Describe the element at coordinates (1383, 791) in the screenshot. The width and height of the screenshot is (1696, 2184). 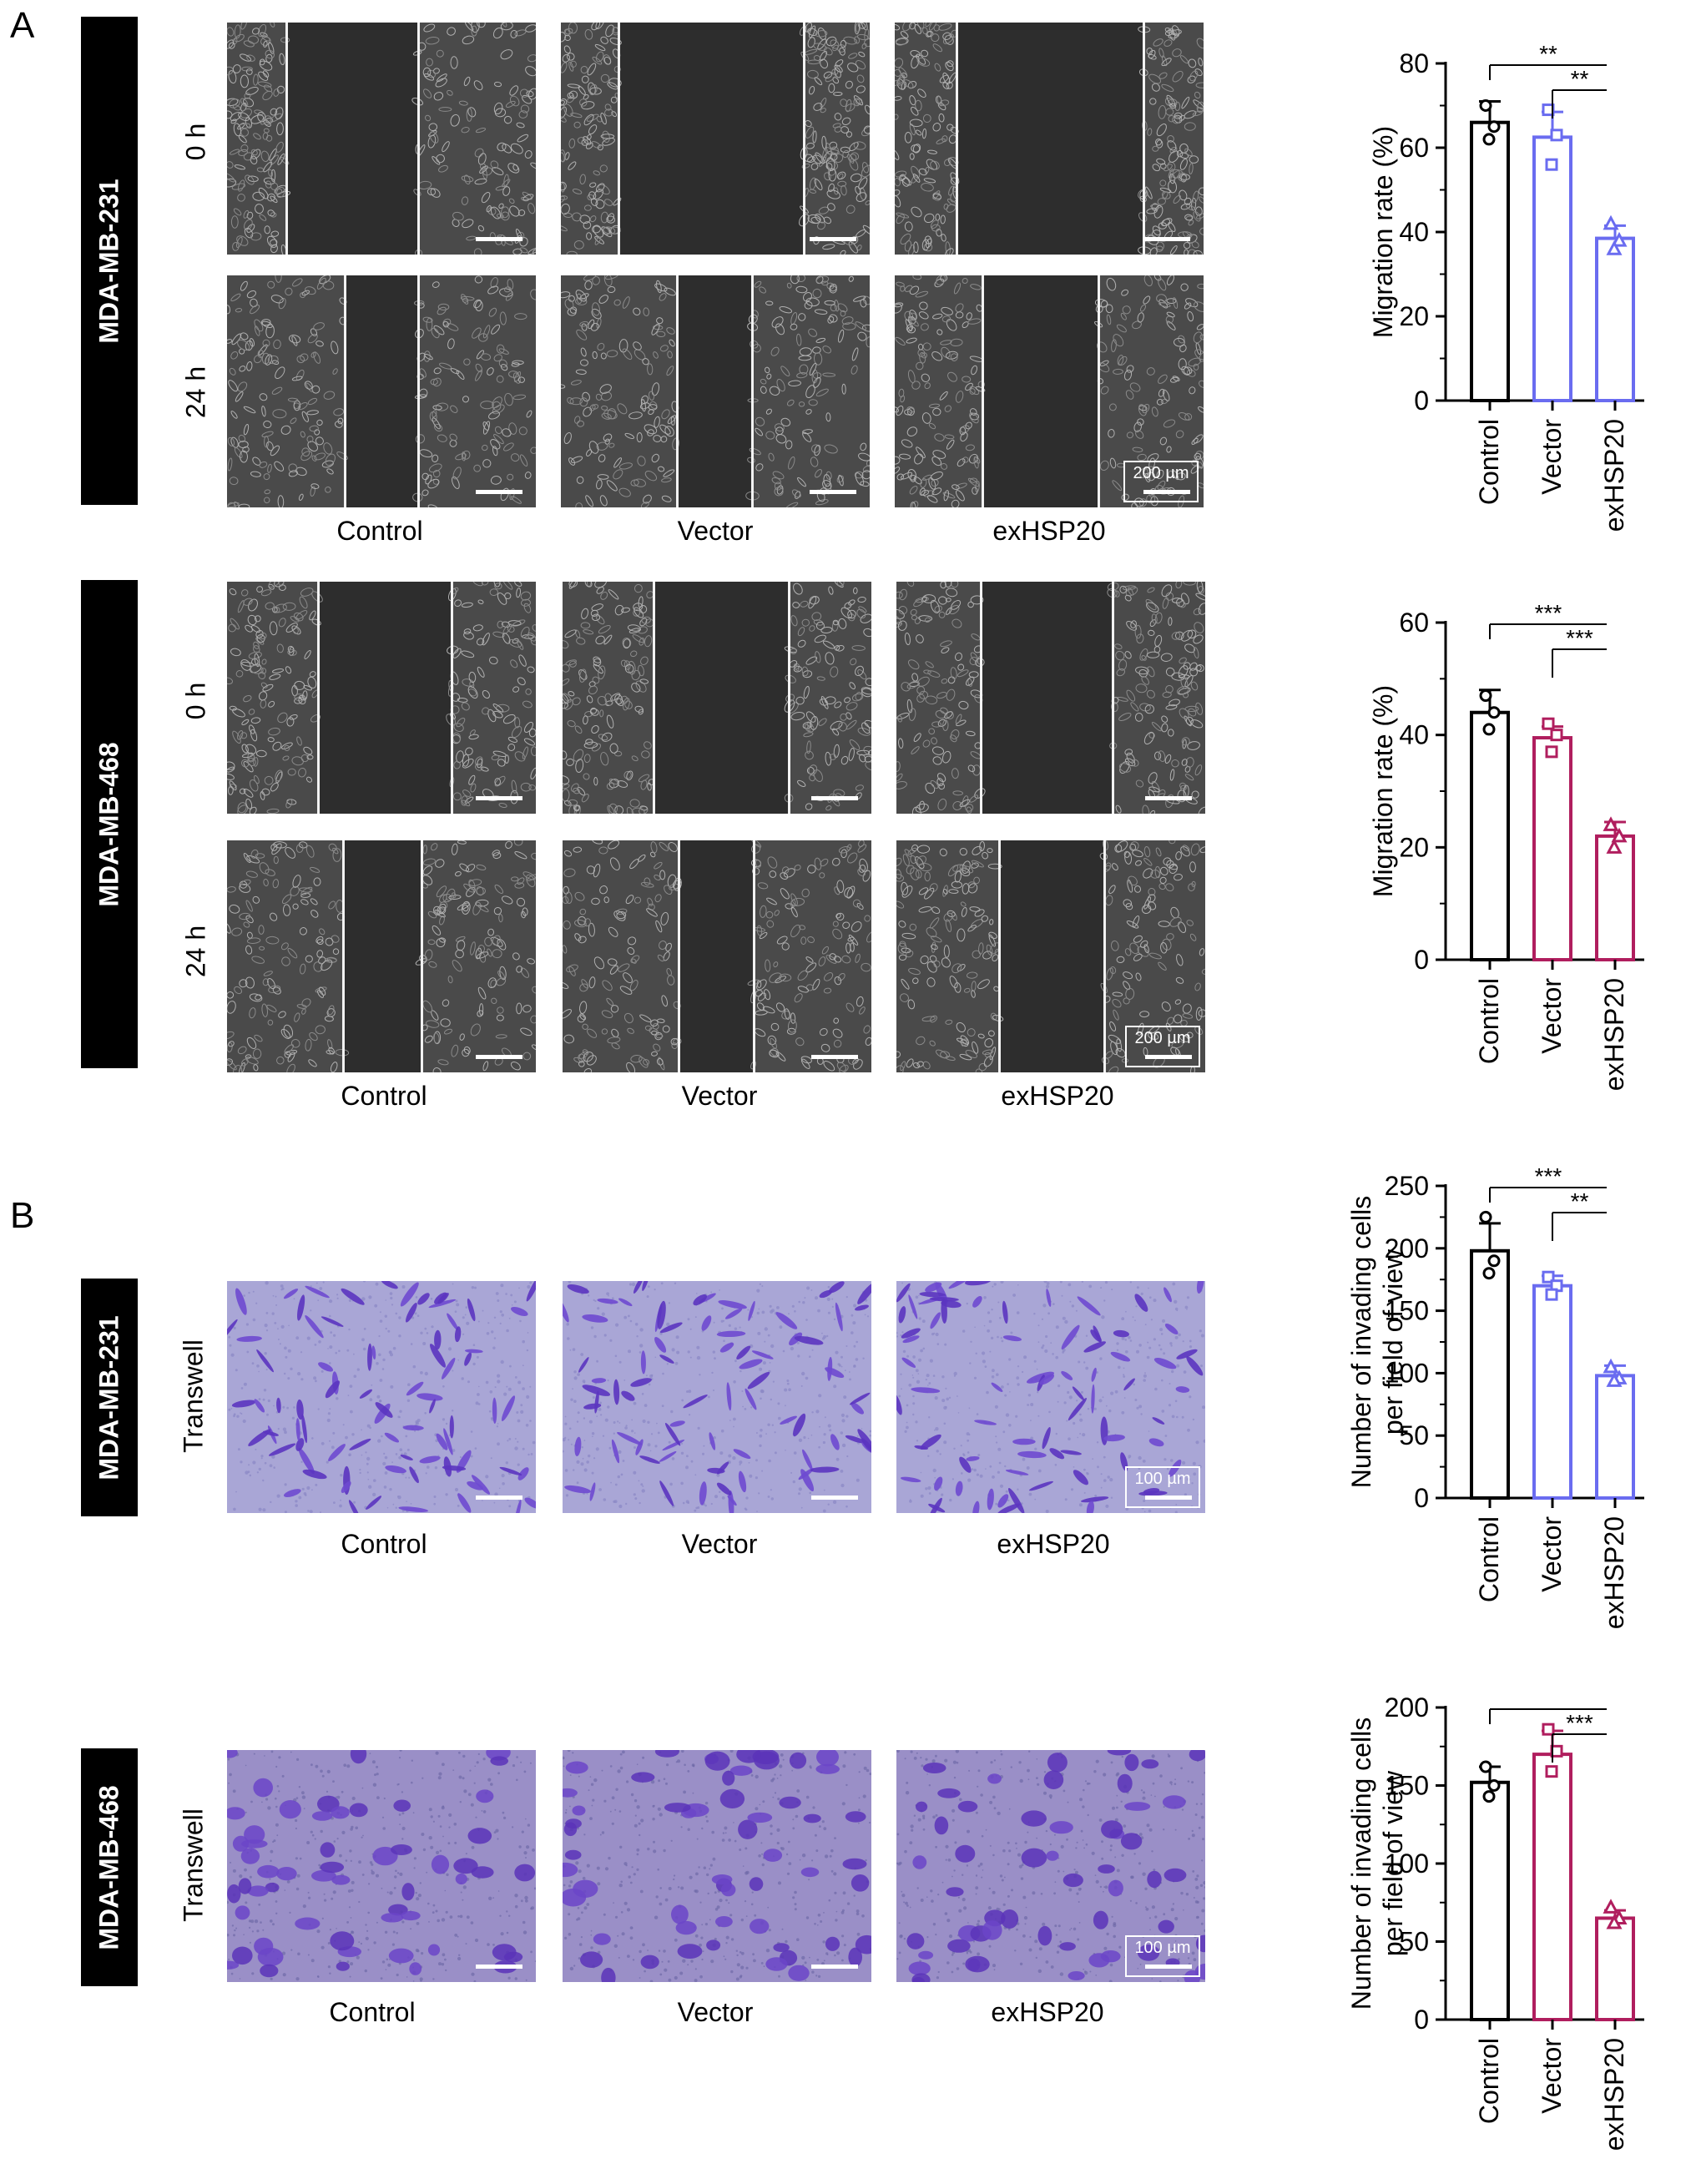
I see `y-axis-label: Migration rate (%)` at that location.